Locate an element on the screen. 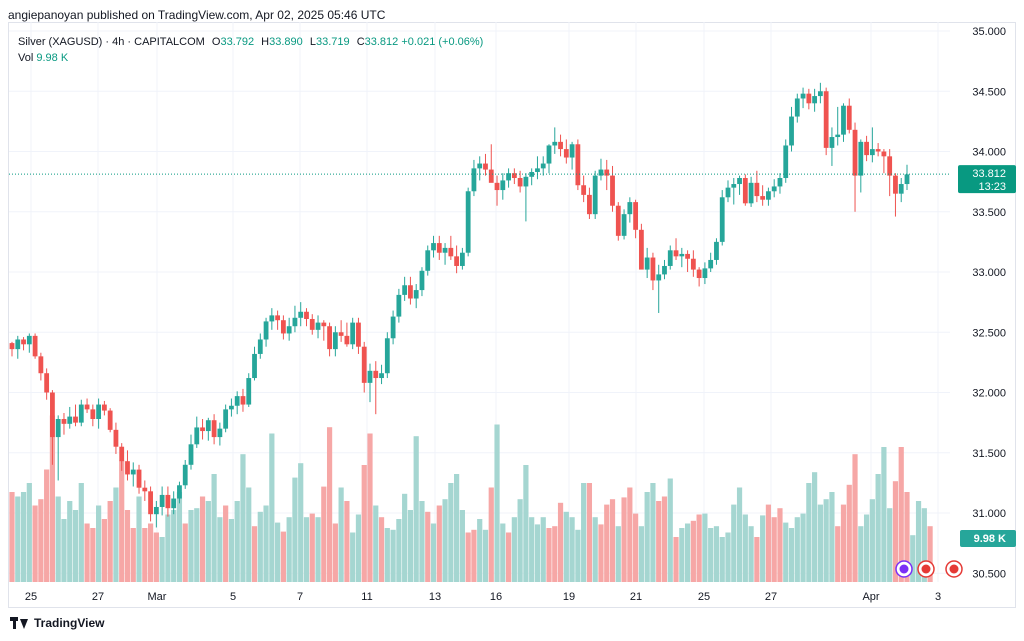  x-tick-label: 25 is located at coordinates (704, 597).